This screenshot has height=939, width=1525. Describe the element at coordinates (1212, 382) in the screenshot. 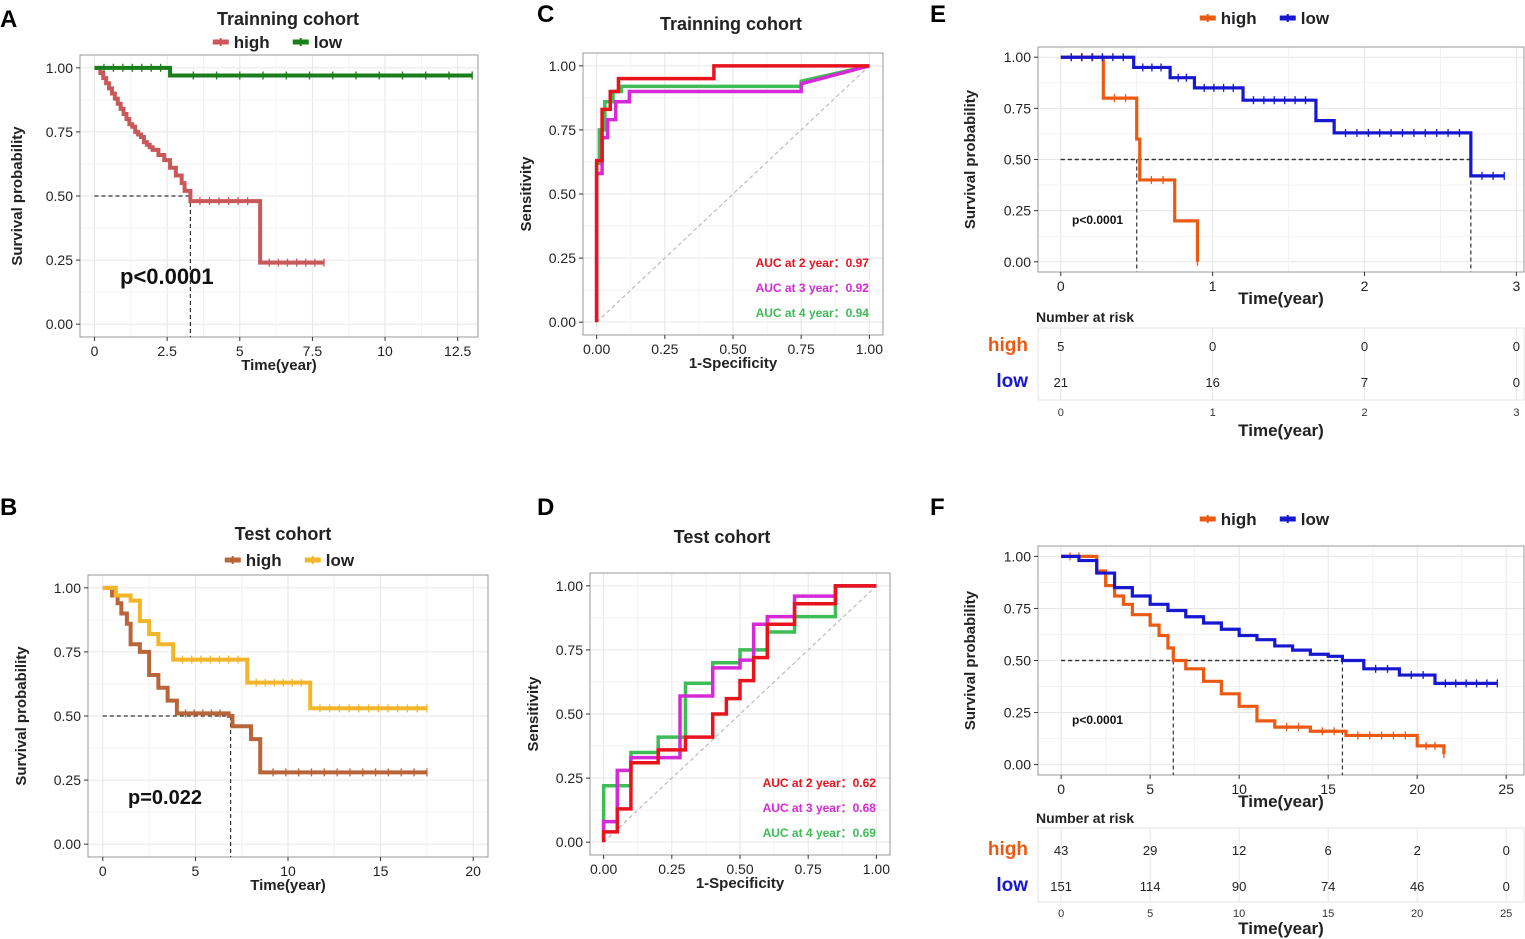

I see `risk-count: 16` at that location.